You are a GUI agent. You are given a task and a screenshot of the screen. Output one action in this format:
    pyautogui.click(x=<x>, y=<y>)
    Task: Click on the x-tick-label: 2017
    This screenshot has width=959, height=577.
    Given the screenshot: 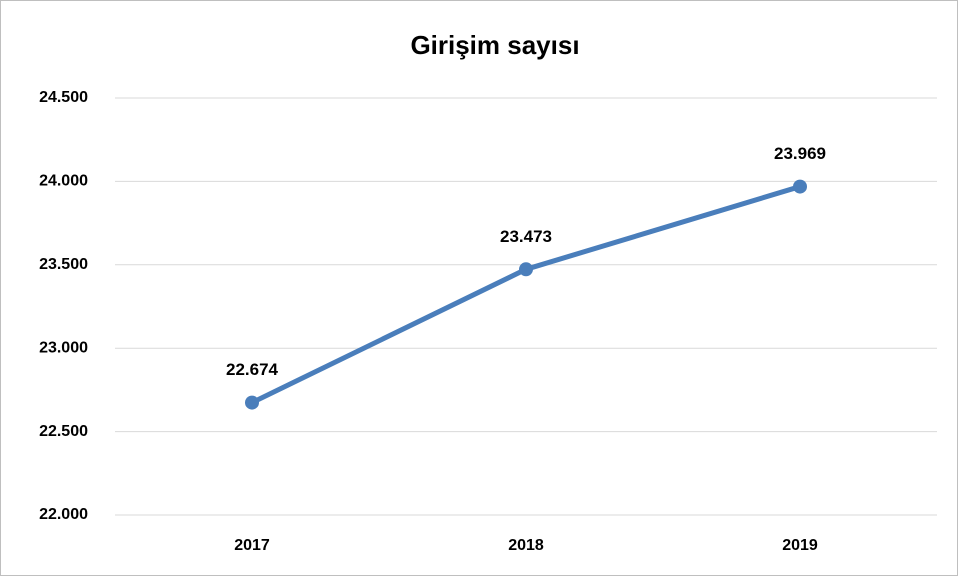 What is the action you would take?
    pyautogui.click(x=252, y=545)
    